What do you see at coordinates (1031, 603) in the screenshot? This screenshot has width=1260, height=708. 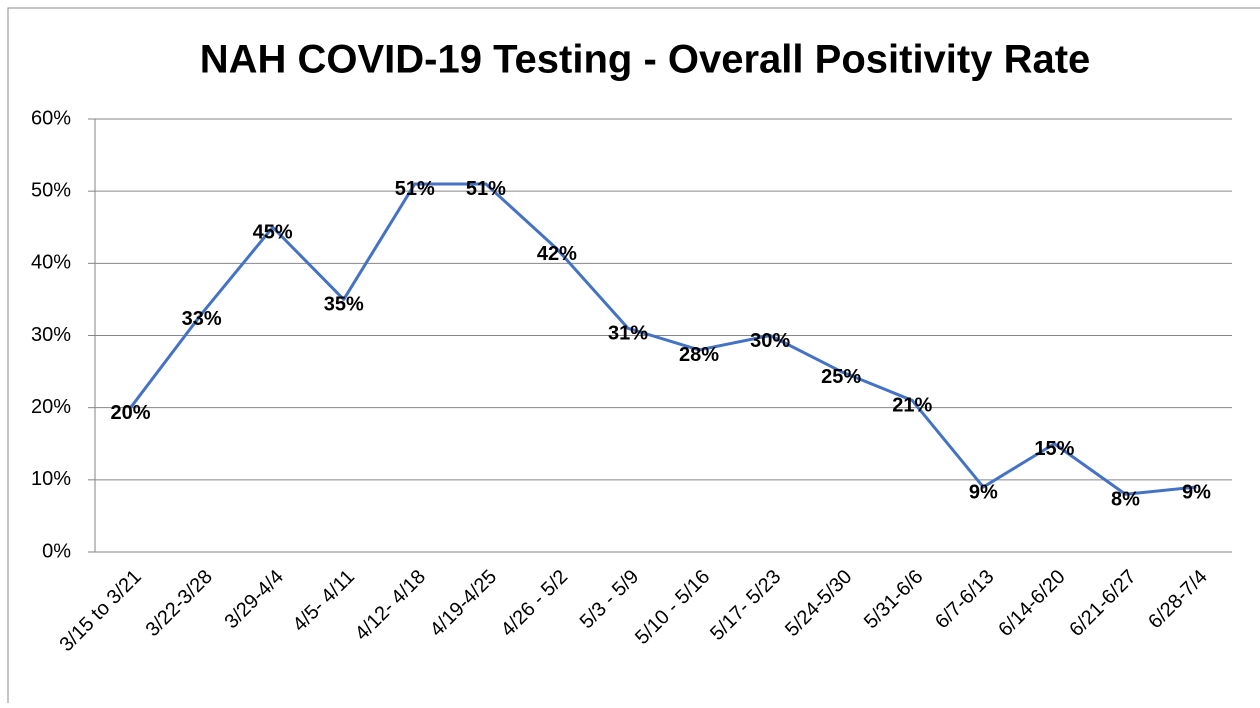 I see `x-tick-label: 6/14-6/20` at bounding box center [1031, 603].